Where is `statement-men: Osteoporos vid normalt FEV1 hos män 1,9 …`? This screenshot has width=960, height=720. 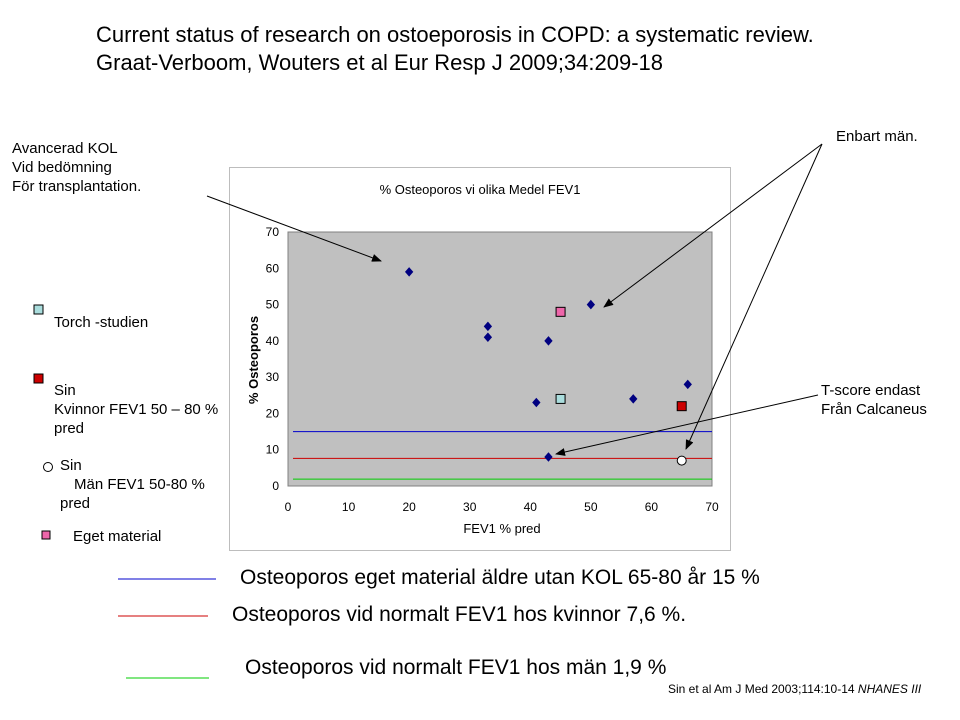
statement-men: Osteoporos vid normalt FEV1 hos män 1,9 … is located at coordinates (456, 667).